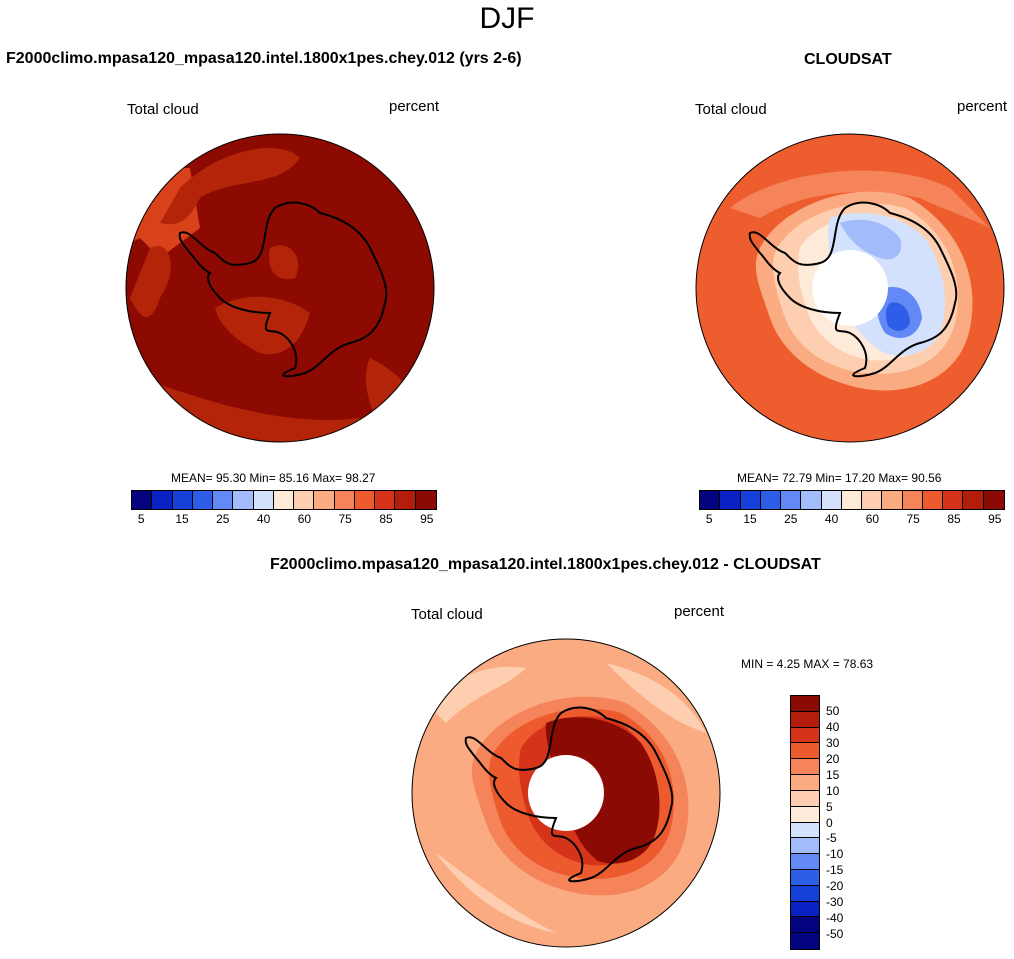 This screenshot has width=1014, height=959. What do you see at coordinates (262, 325) in the screenshot?
I see `model-patch-inner` at bounding box center [262, 325].